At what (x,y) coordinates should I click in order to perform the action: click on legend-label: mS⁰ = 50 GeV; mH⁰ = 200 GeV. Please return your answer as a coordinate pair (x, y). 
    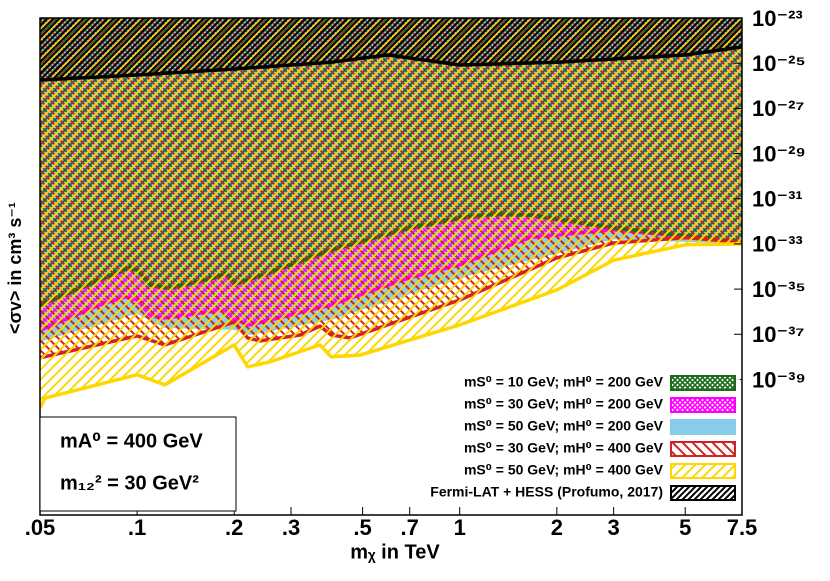
    Looking at the image, I should click on (564, 426).